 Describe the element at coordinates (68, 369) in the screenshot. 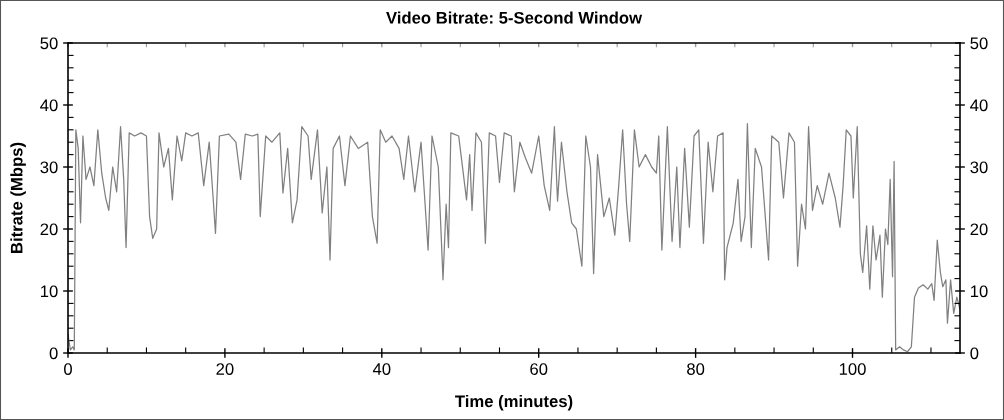

I see `x-tick-label: 0` at that location.